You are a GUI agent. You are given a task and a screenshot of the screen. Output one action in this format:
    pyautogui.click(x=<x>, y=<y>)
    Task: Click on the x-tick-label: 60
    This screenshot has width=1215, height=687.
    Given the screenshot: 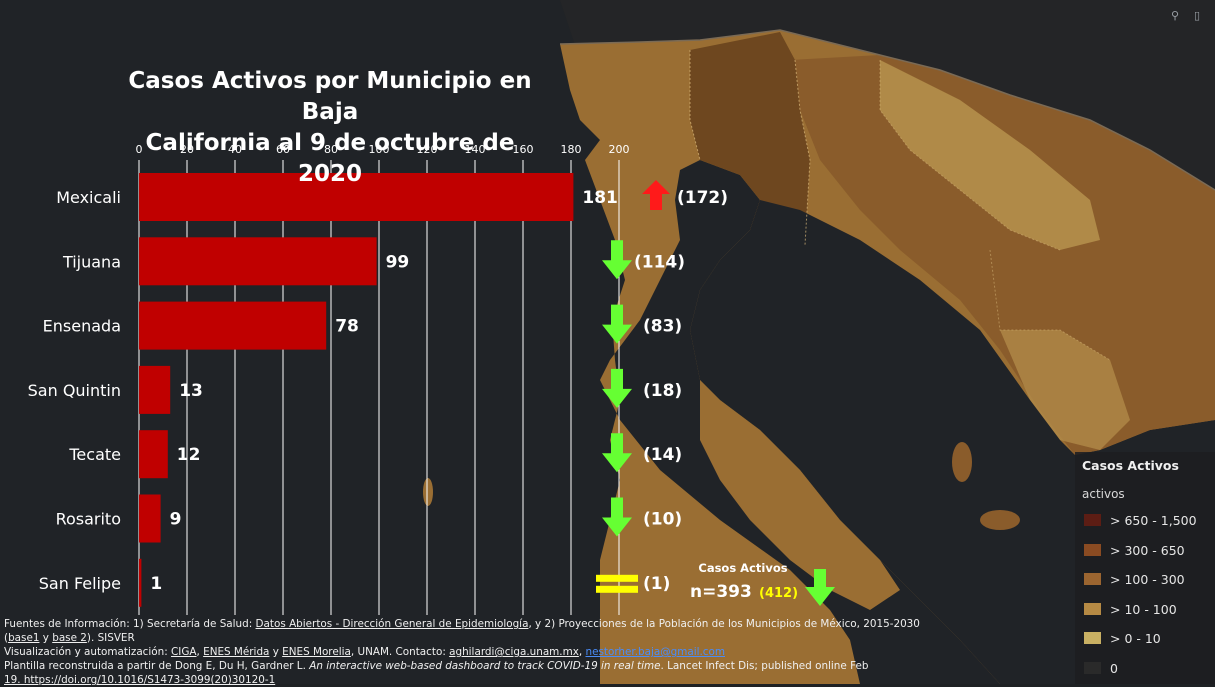 What is the action you would take?
    pyautogui.click(x=283, y=149)
    